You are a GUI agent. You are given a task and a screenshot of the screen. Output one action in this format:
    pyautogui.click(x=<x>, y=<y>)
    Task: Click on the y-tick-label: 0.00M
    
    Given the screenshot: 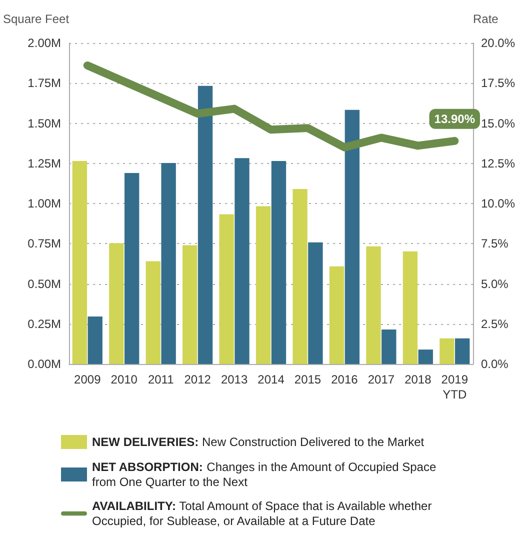 What is the action you would take?
    pyautogui.click(x=45, y=364)
    